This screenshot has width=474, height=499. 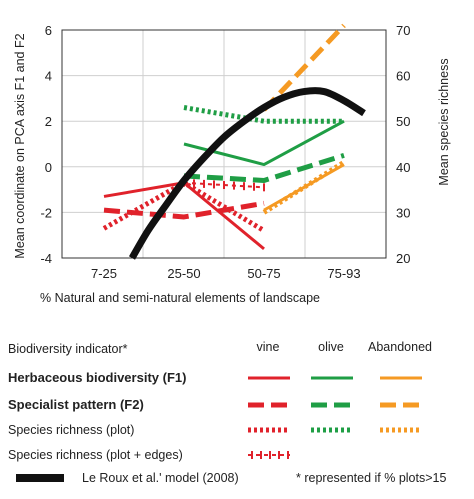 I want to click on series-line-abandoned-richness-plot, so click(x=304, y=187).